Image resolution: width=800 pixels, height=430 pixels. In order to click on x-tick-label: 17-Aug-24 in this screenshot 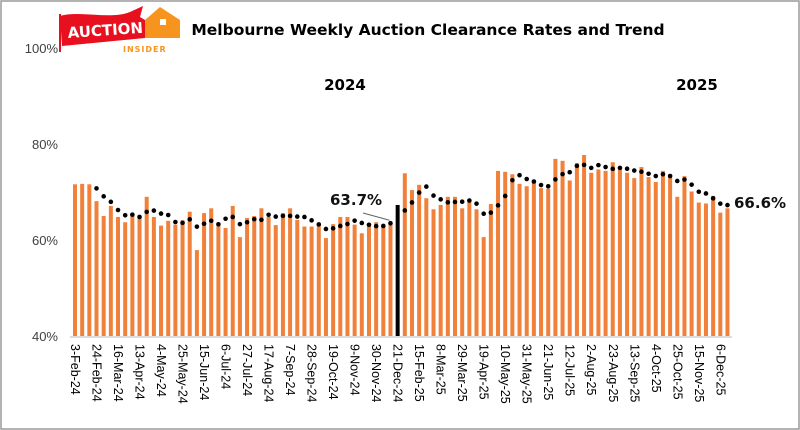, I will do `click(269, 373)`.